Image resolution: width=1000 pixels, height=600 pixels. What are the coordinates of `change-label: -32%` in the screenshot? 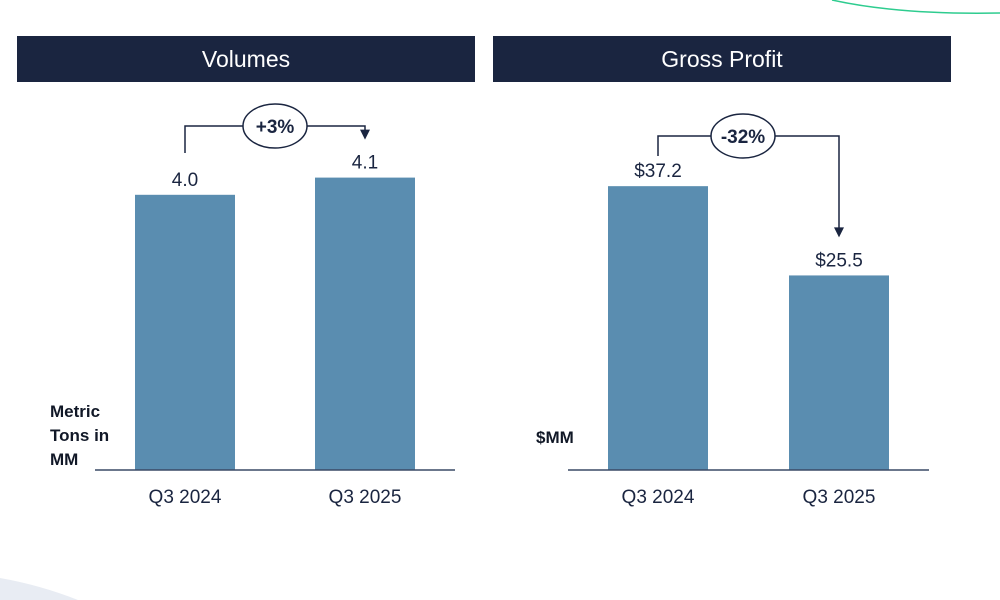 It's located at (743, 137).